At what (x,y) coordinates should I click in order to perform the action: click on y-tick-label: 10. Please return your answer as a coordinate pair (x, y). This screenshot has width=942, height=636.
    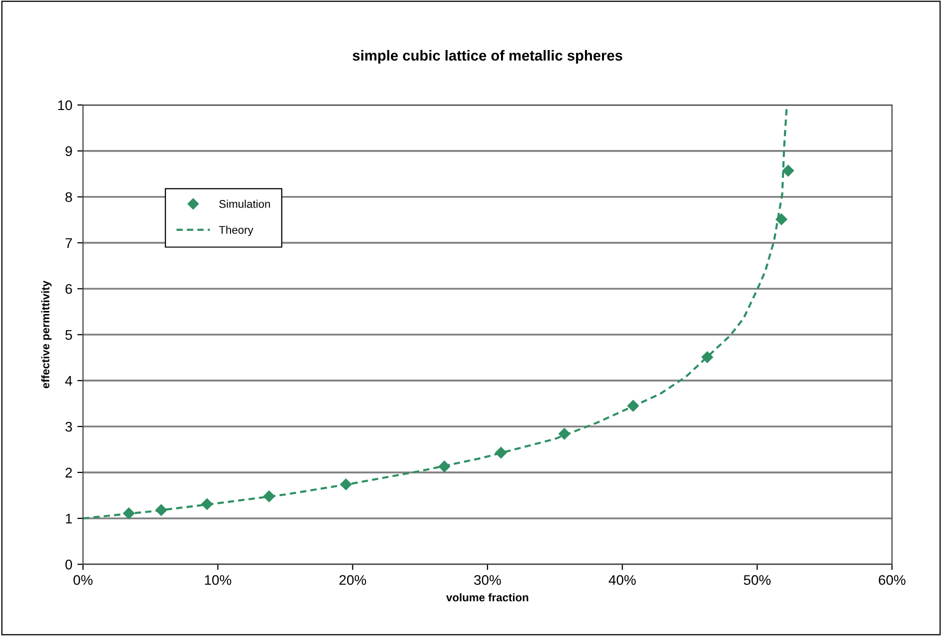
    Looking at the image, I should click on (65, 105).